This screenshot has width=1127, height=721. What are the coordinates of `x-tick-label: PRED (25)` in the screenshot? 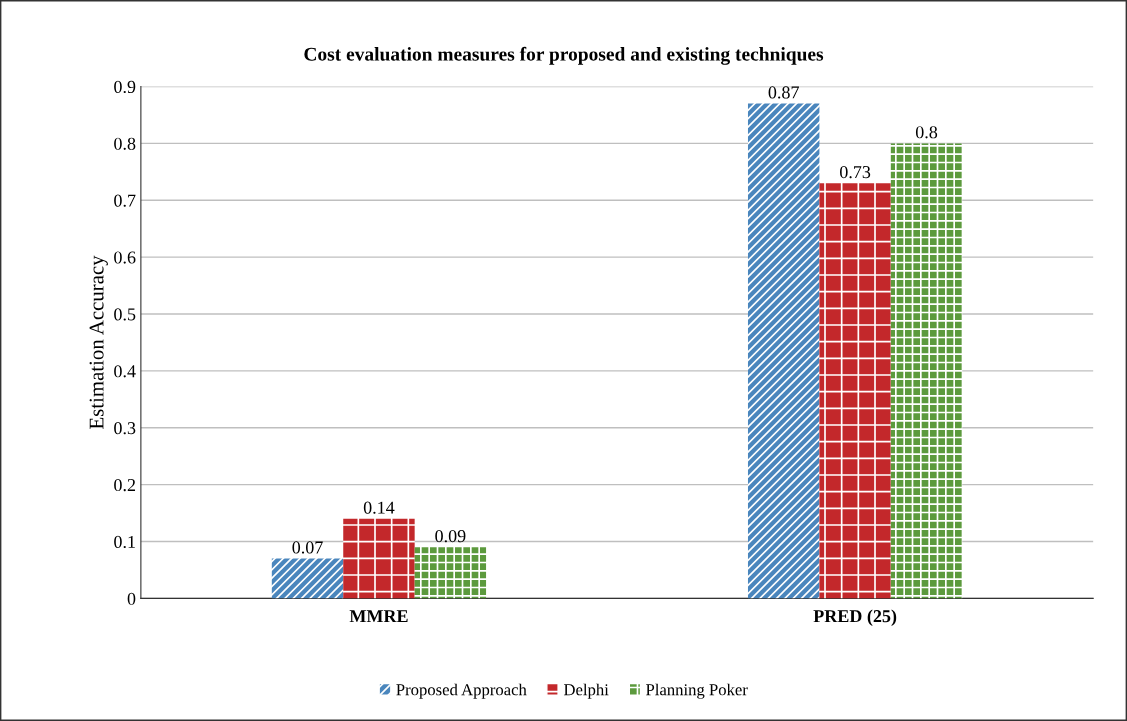 It's located at (855, 617).